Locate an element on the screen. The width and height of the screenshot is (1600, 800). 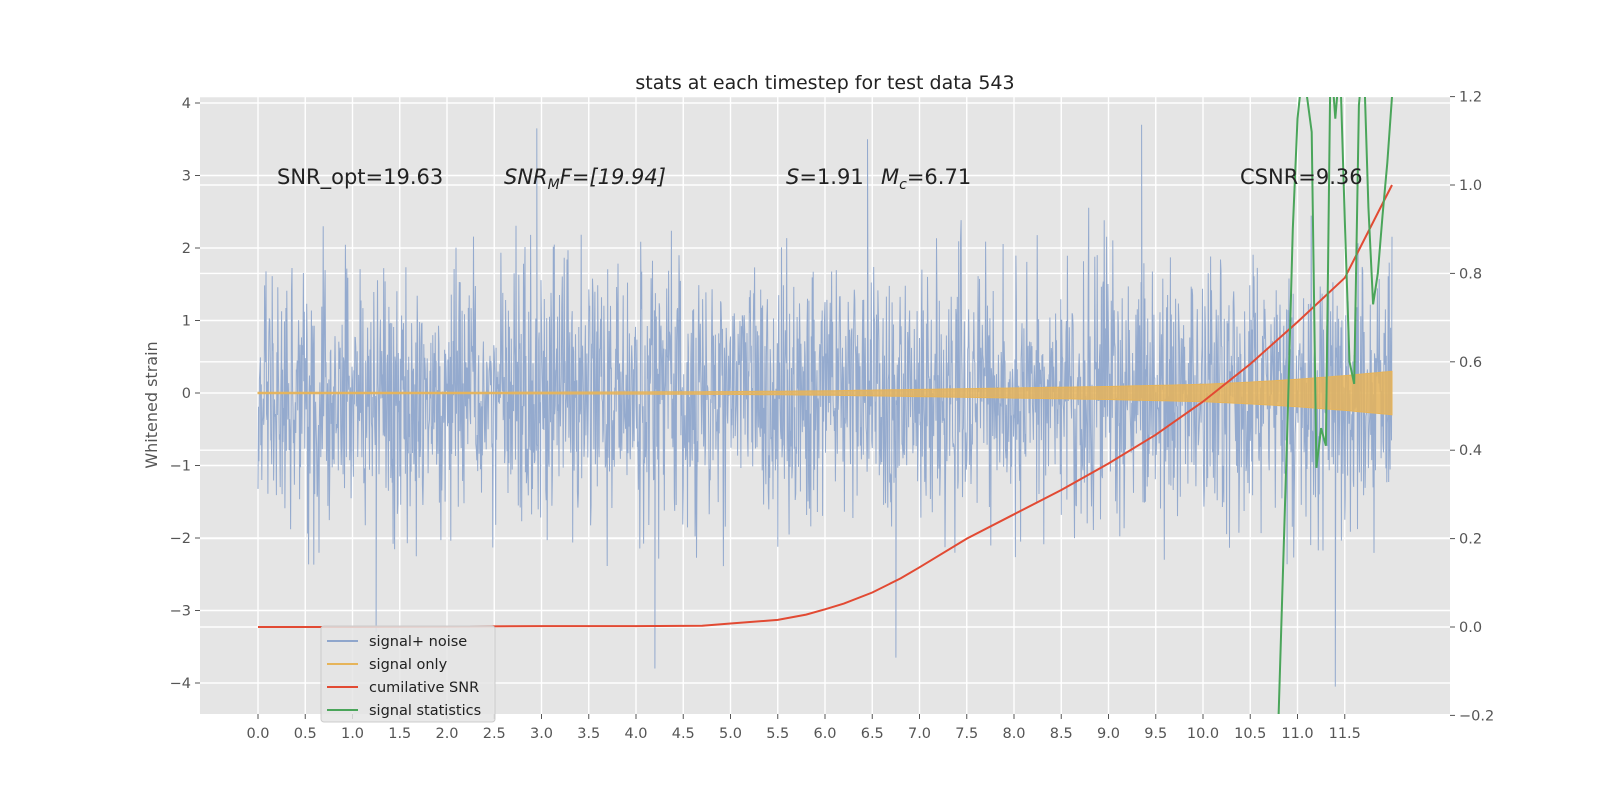
signal-statistics-line is located at coordinates (1335, 405).